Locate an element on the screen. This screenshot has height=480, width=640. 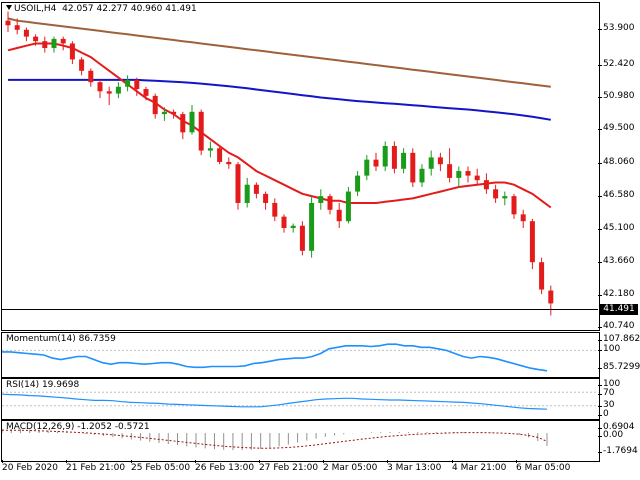
momentum-pane: Momentum(14) 86.7359 is located at coordinates (300, 355).